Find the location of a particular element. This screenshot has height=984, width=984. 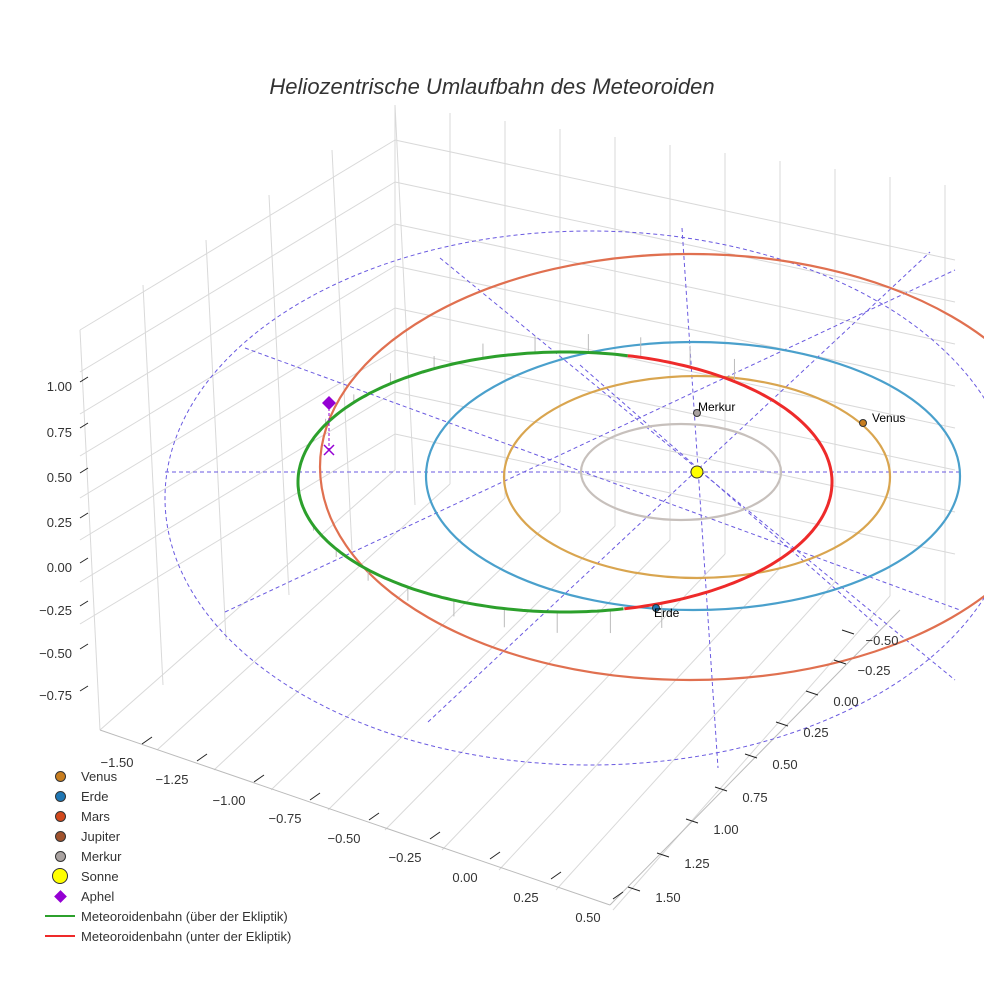

merkur-orbit is located at coordinates (681, 472).